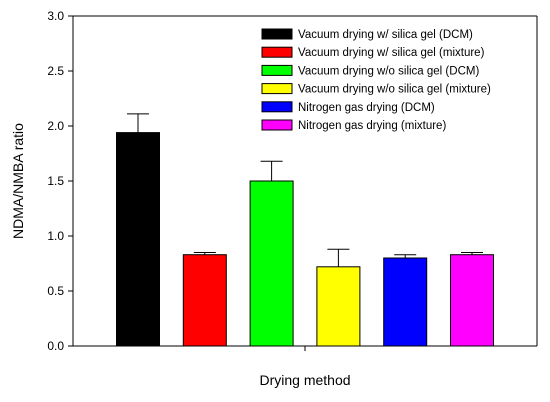  I want to click on y-tick-label: 0.5, so click(55, 291).